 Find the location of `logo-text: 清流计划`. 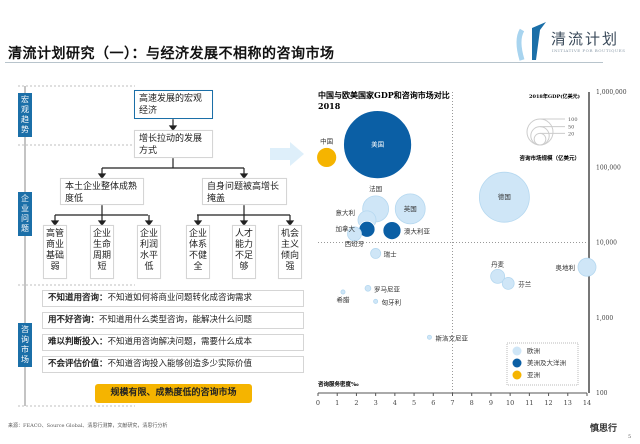

logo-text: 清流计划 is located at coordinates (585, 39).